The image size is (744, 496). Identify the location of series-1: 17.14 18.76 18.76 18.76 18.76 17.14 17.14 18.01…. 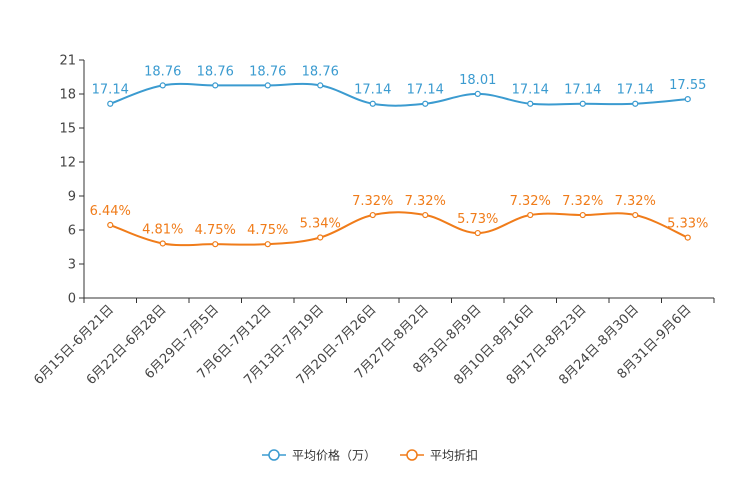
(399, 85).